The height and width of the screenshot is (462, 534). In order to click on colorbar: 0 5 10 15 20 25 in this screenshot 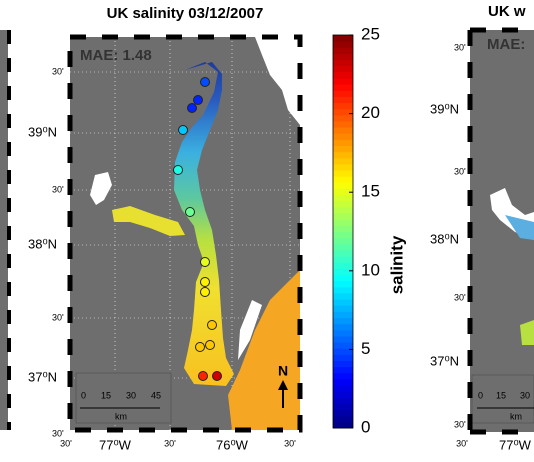, I will do `click(356, 230)`.